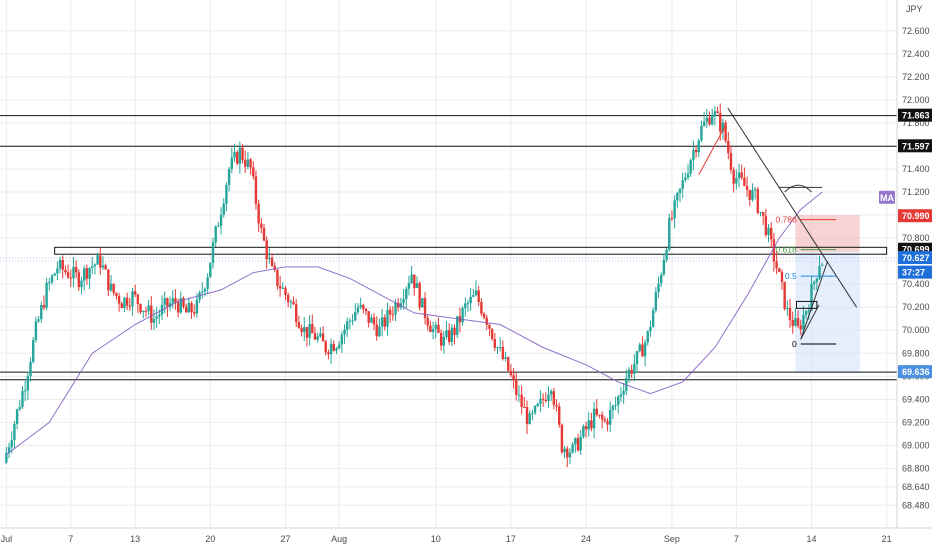 The width and height of the screenshot is (932, 550). Describe the element at coordinates (916, 487) in the screenshot. I see `price-tick-label: 68.640` at that location.